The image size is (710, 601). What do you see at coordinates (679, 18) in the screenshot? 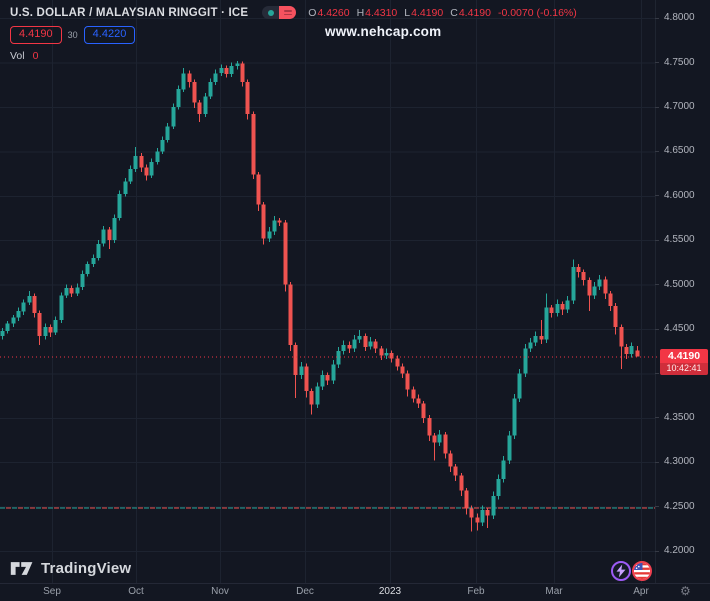
I see `price-axis-label: 4.8000` at bounding box center [679, 18].